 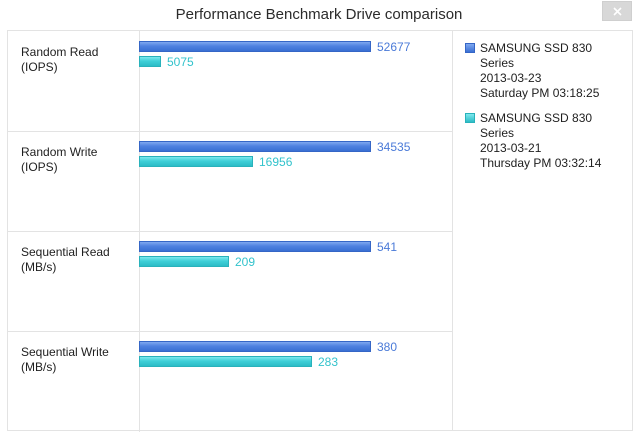 What do you see at coordinates (65, 252) in the screenshot?
I see `category-label-line: Sequential Read` at bounding box center [65, 252].